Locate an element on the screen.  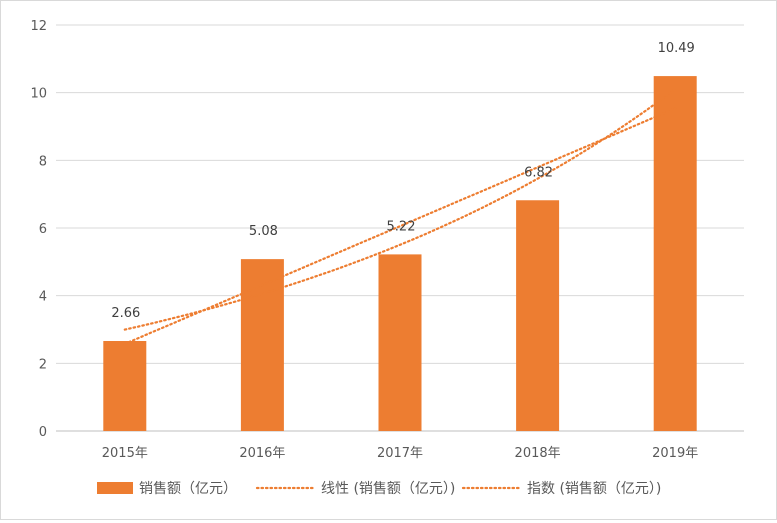
data-label: 2.66 is located at coordinates (125, 313).